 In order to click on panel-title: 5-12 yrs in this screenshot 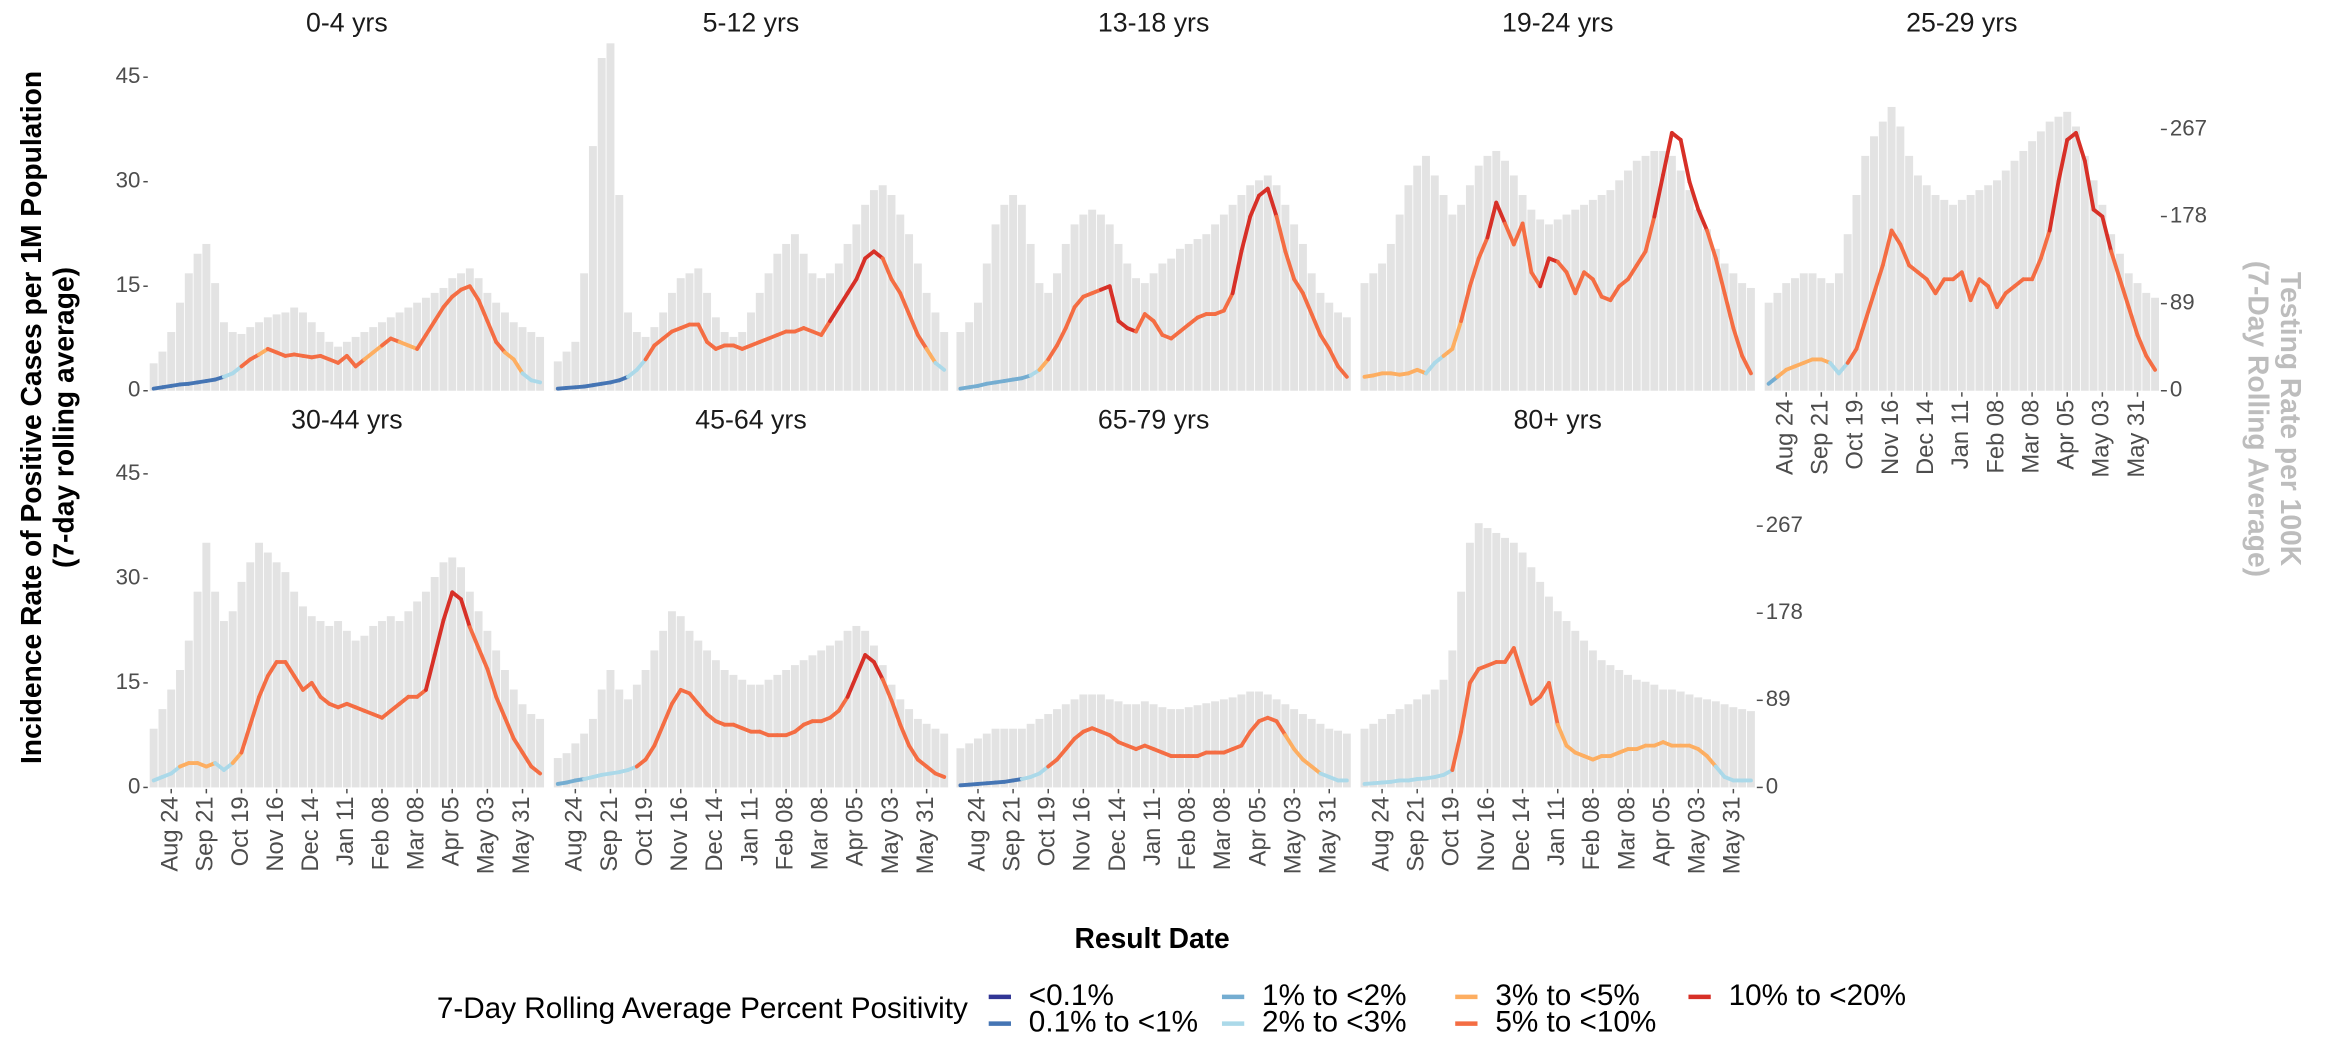, I will do `click(751, 23)`.